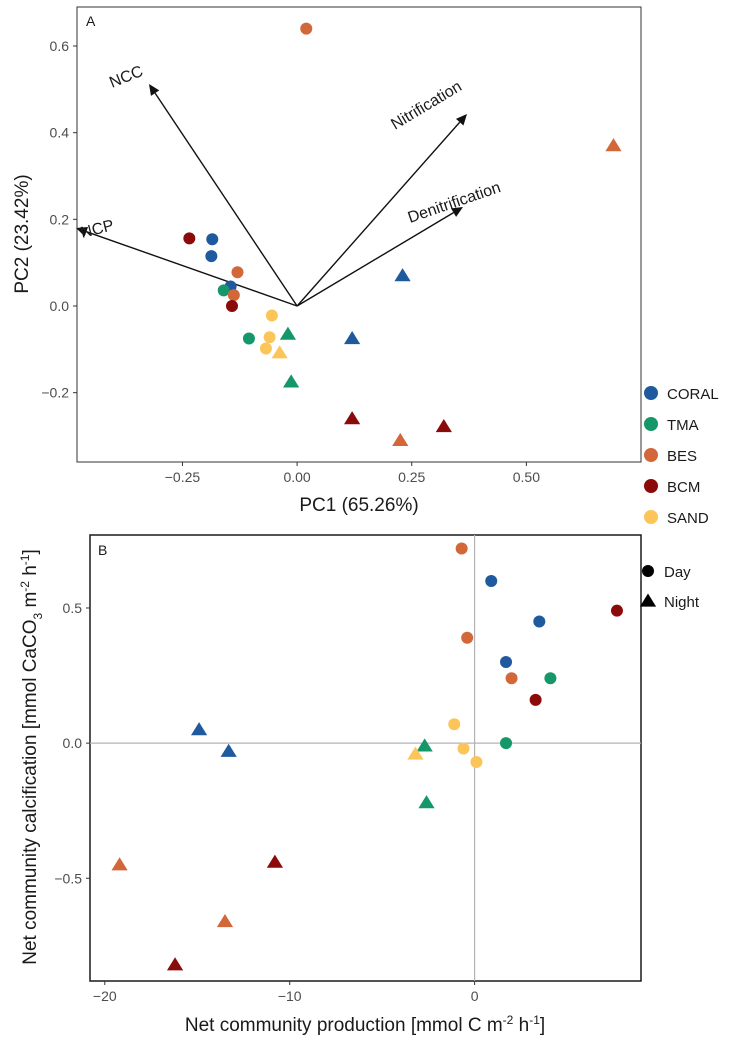 This screenshot has height=1042, width=739. What do you see at coordinates (651, 517) in the screenshot?
I see `legend-key-sand` at bounding box center [651, 517].